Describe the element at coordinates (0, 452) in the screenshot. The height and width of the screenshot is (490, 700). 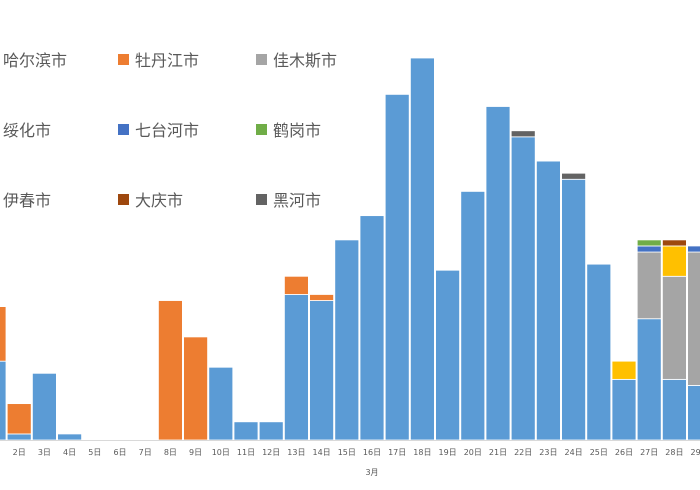
I see `x-tick-label: 1日` at that location.